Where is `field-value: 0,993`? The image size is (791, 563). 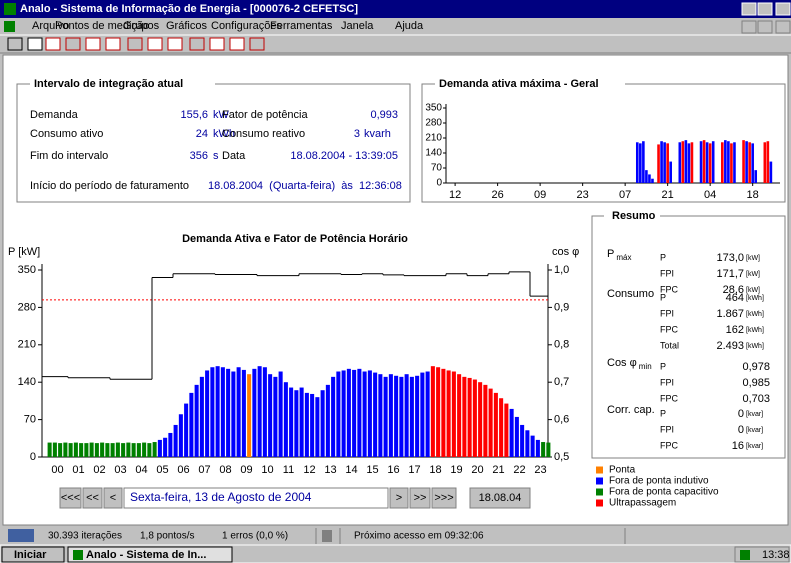 field-value: 0,993 is located at coordinates (384, 115).